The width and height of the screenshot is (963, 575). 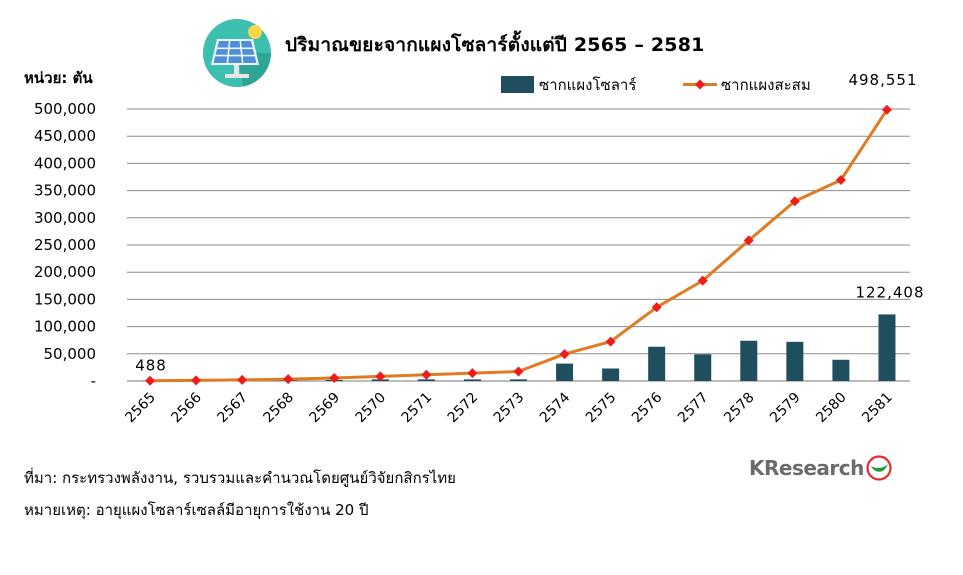 What do you see at coordinates (463, 408) in the screenshot?
I see `x-tick-label: 2572` at bounding box center [463, 408].